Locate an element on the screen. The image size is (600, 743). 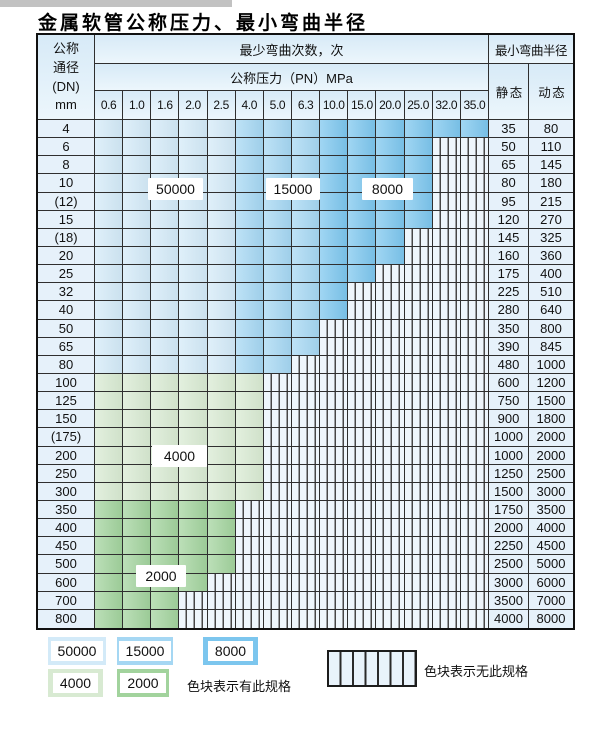
dn-cell: 300 is located at coordinates (66, 491).